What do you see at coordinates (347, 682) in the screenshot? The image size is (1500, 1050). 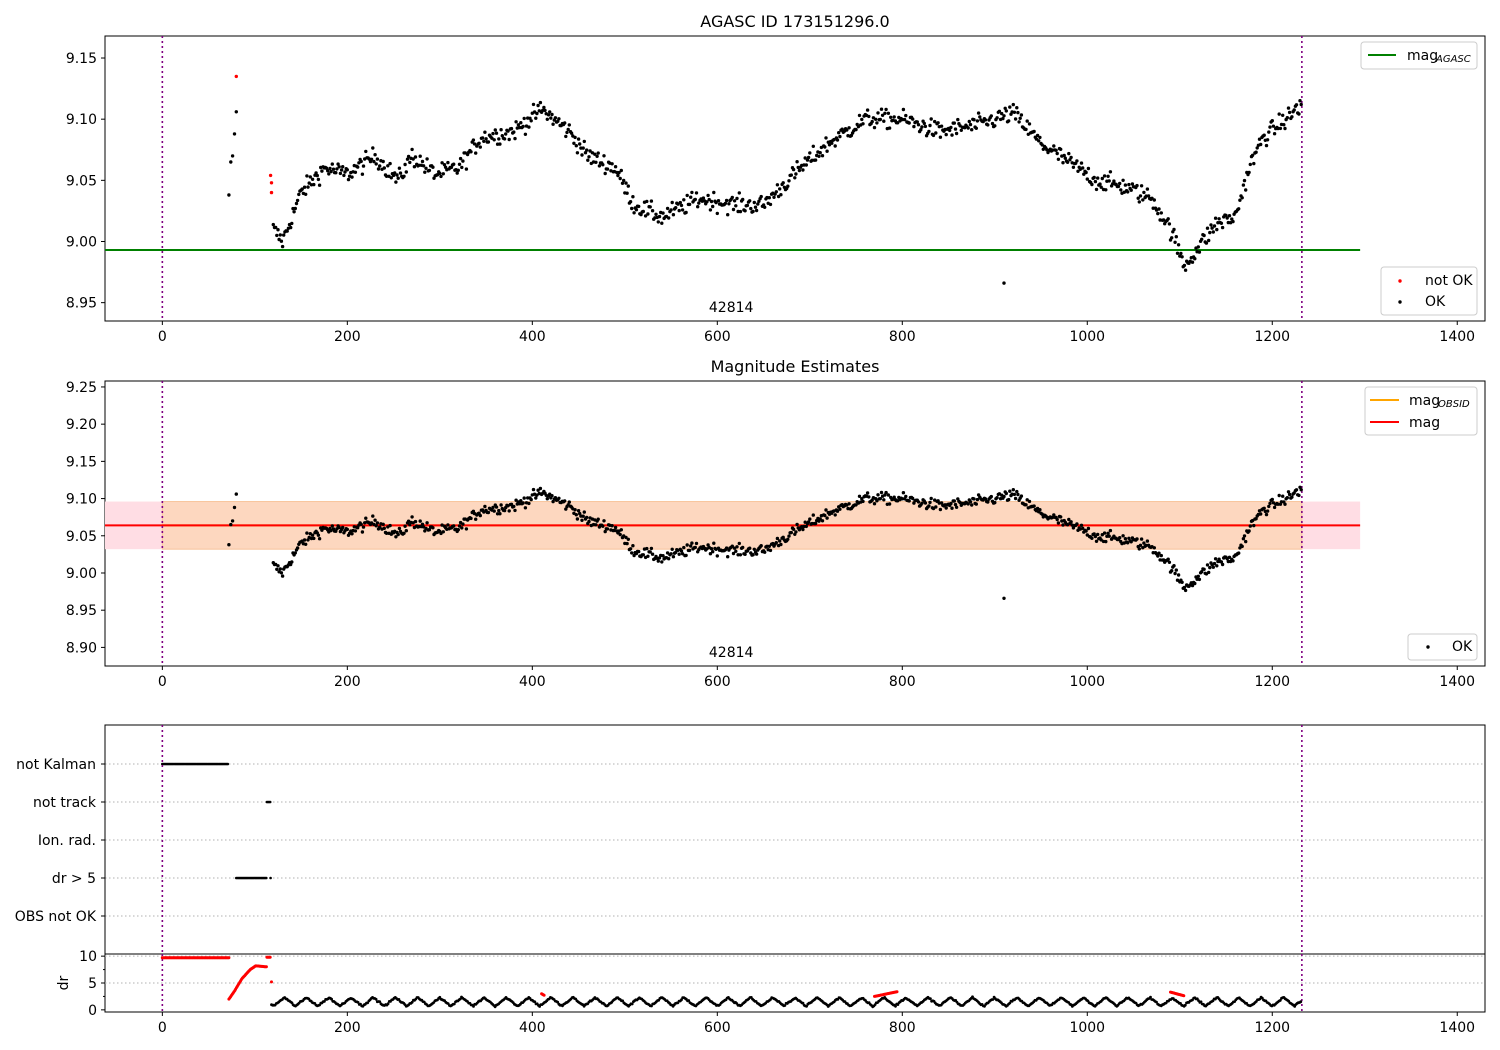 I see `x-tick-label: 200` at bounding box center [347, 682].